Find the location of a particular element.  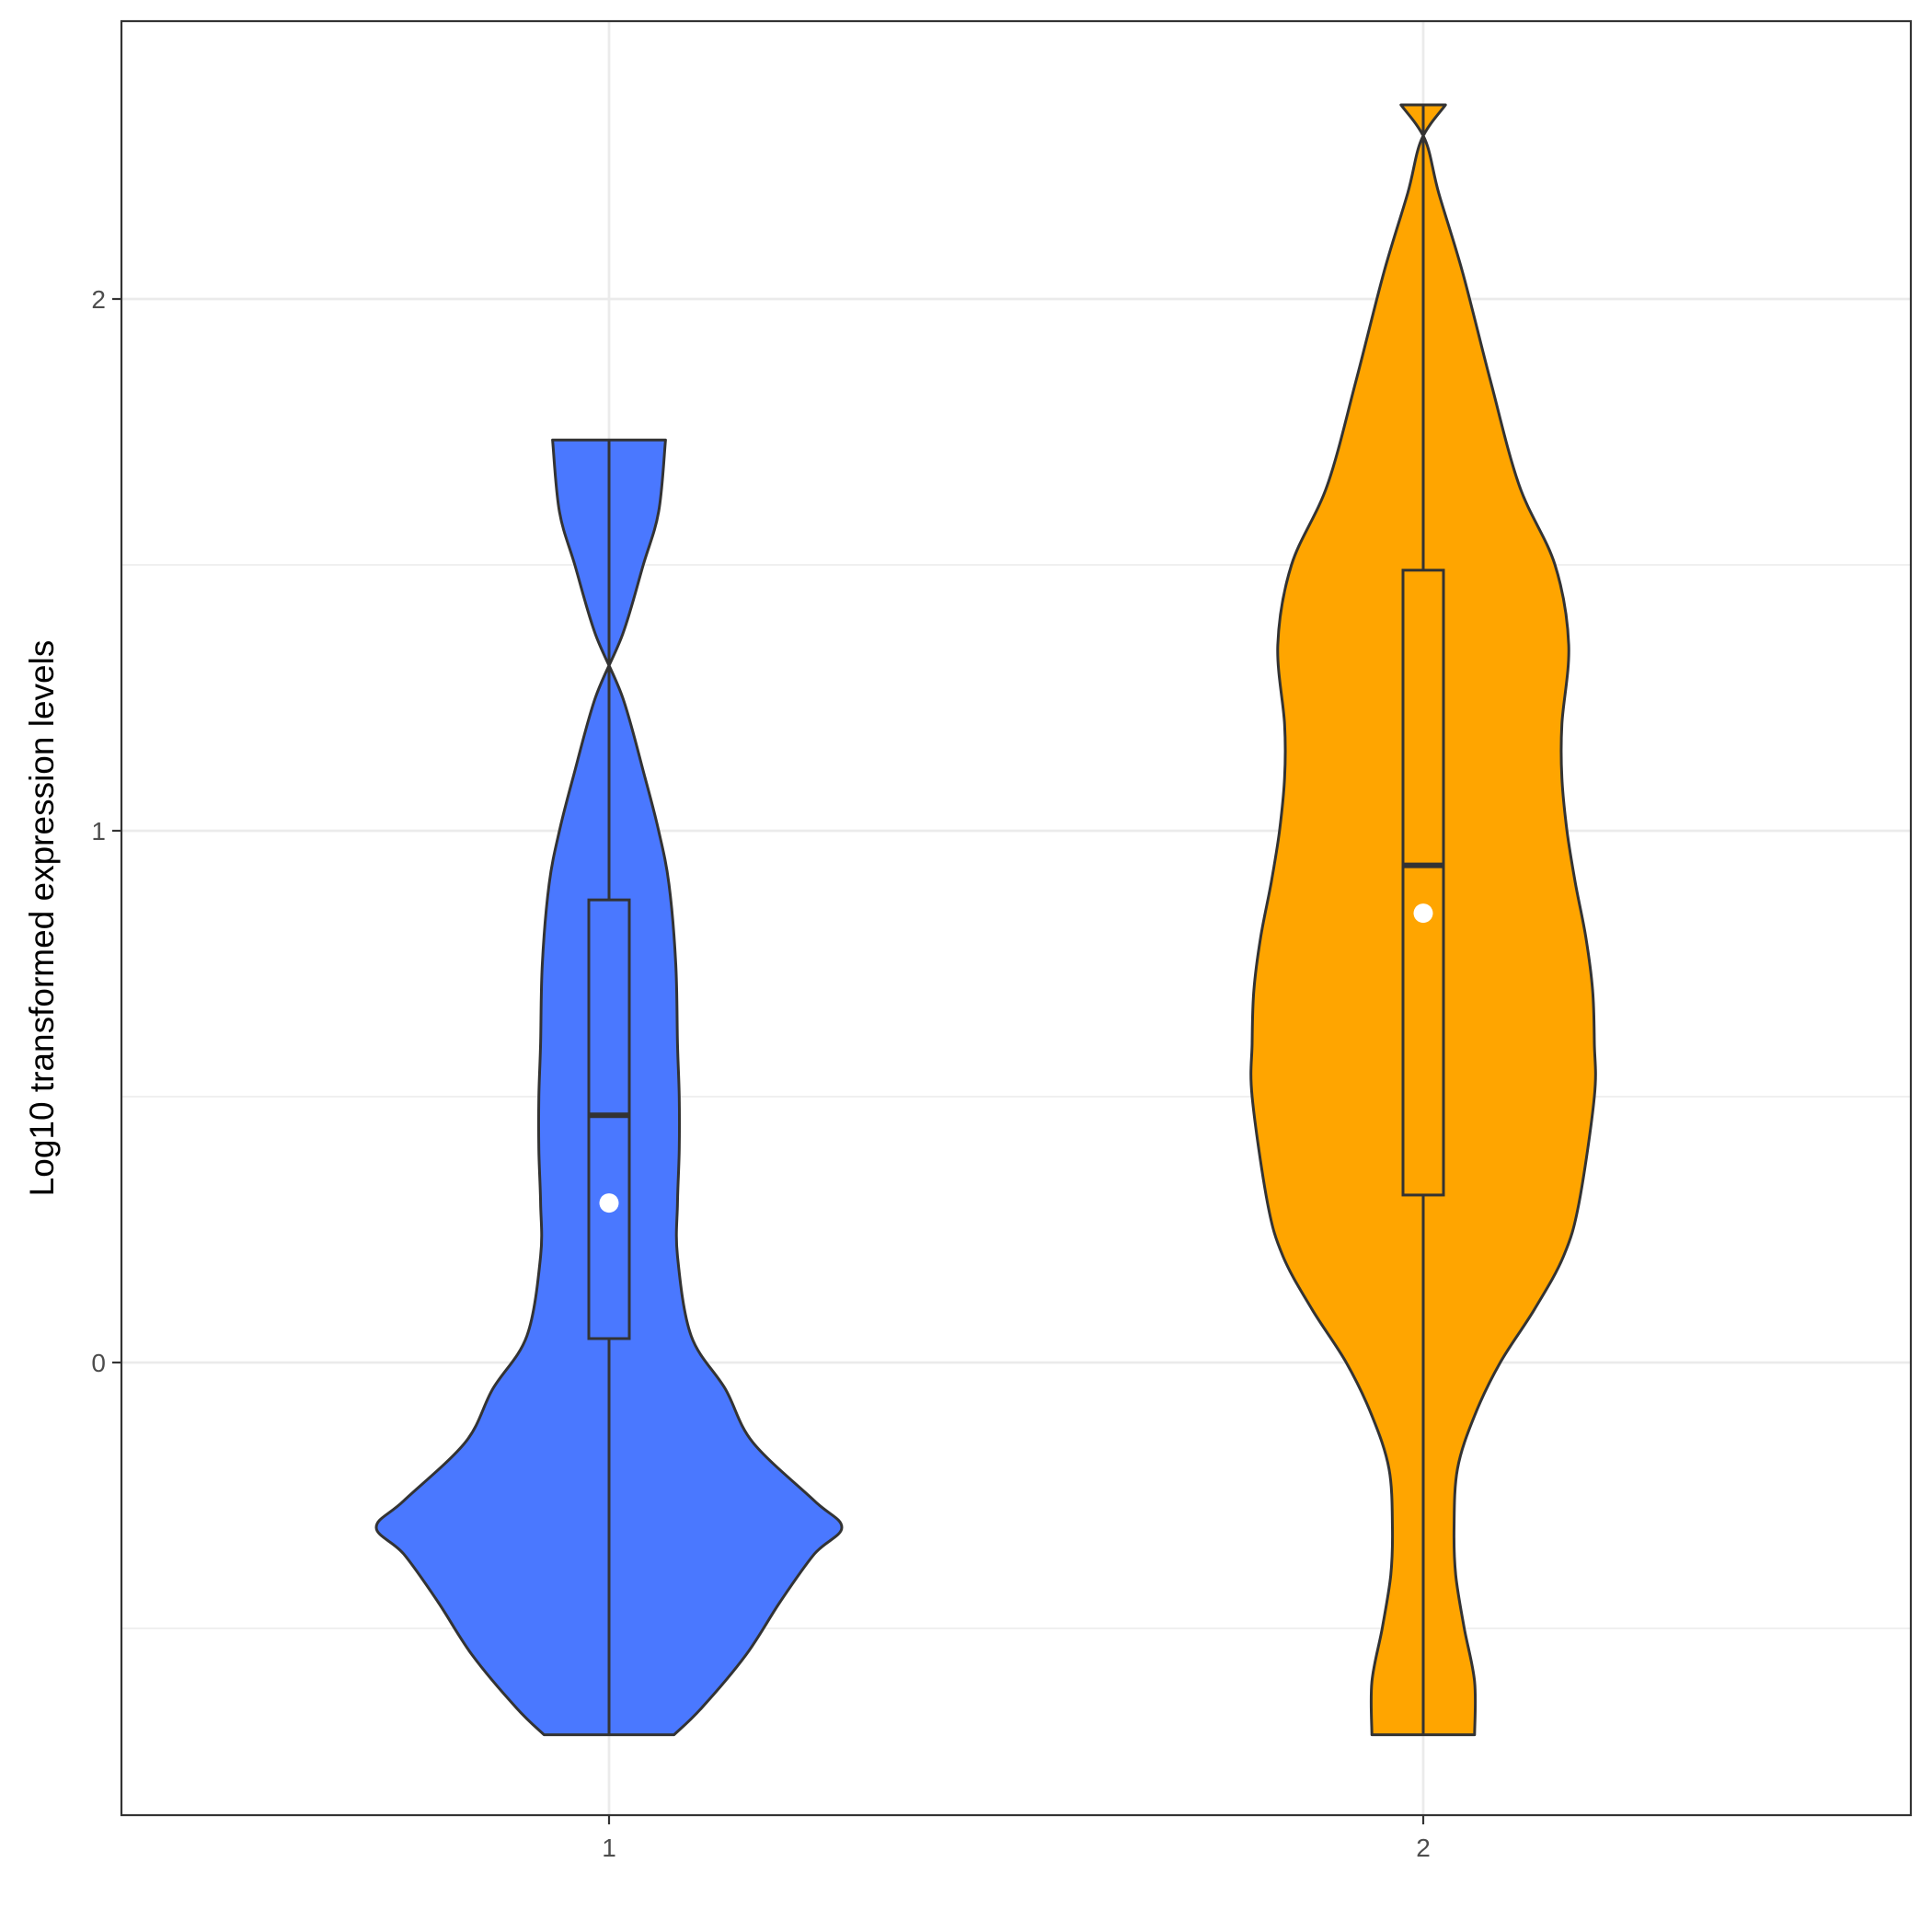

y-tick-label: 0 is located at coordinates (98, 1363).